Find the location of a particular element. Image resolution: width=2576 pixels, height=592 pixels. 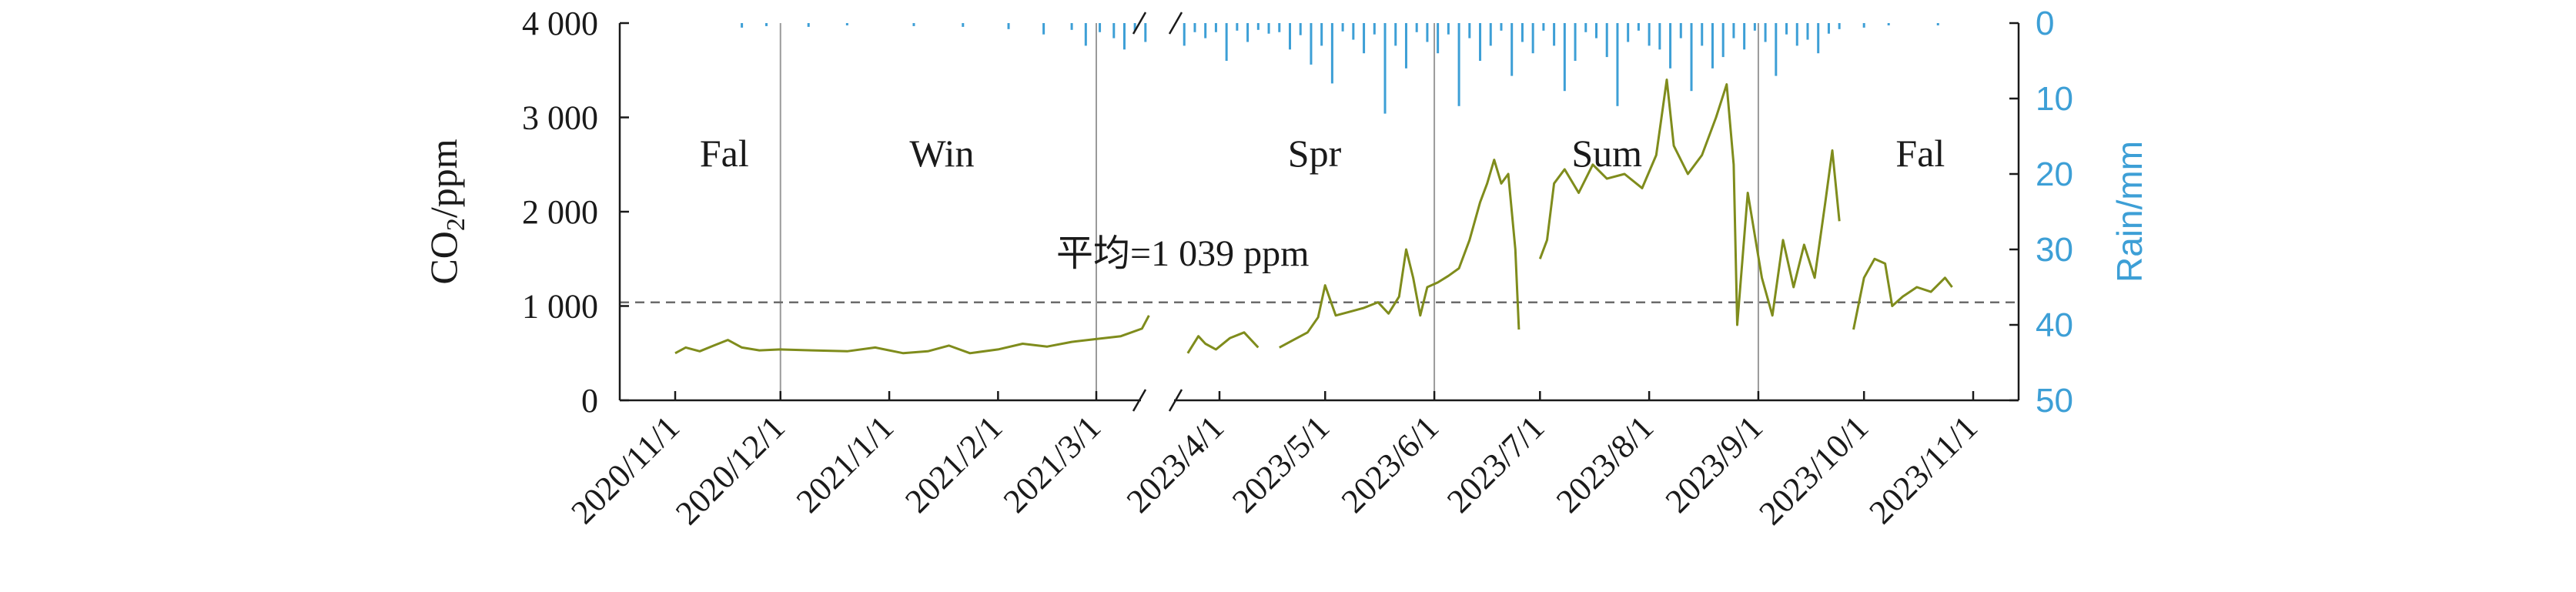

y-left-tick-label: 0 is located at coordinates (590, 401).